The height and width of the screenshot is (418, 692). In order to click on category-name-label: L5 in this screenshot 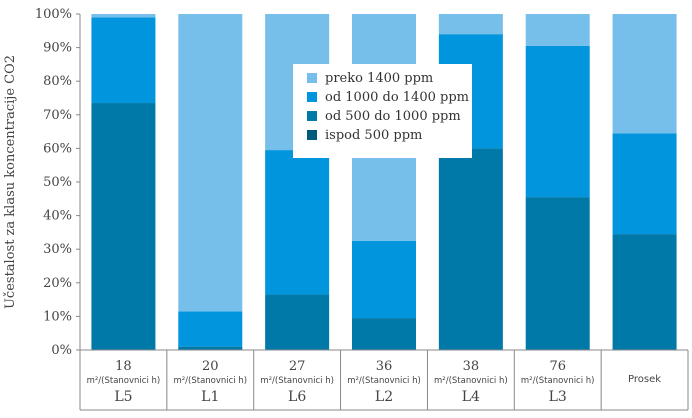, I will do `click(123, 397)`.